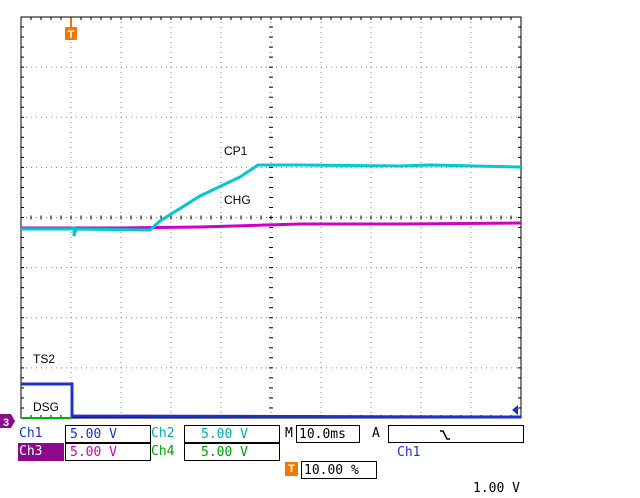  I want to click on ch3-scale: 5.00 V, so click(108, 452).